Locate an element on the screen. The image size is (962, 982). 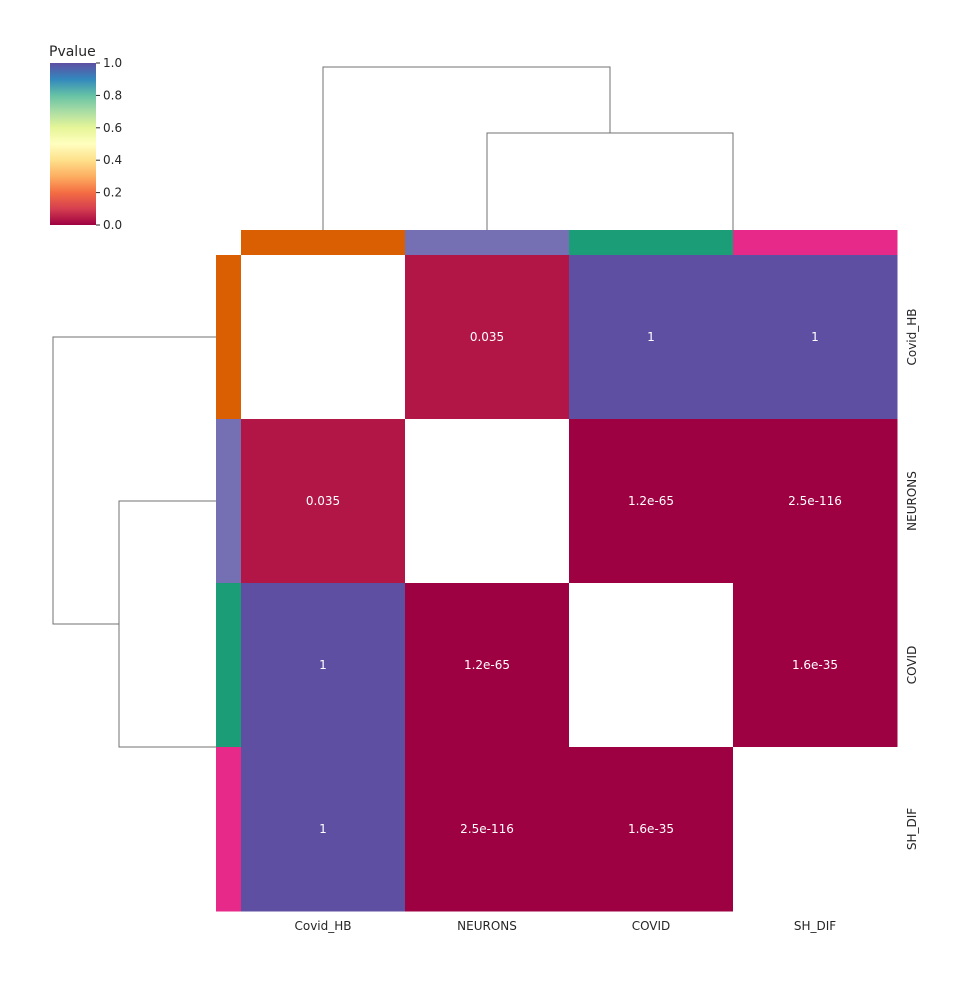
colorbar-ticks: 0.0 0.2 0.4 0.6 0.8 1.0 is located at coordinates (109, 144).